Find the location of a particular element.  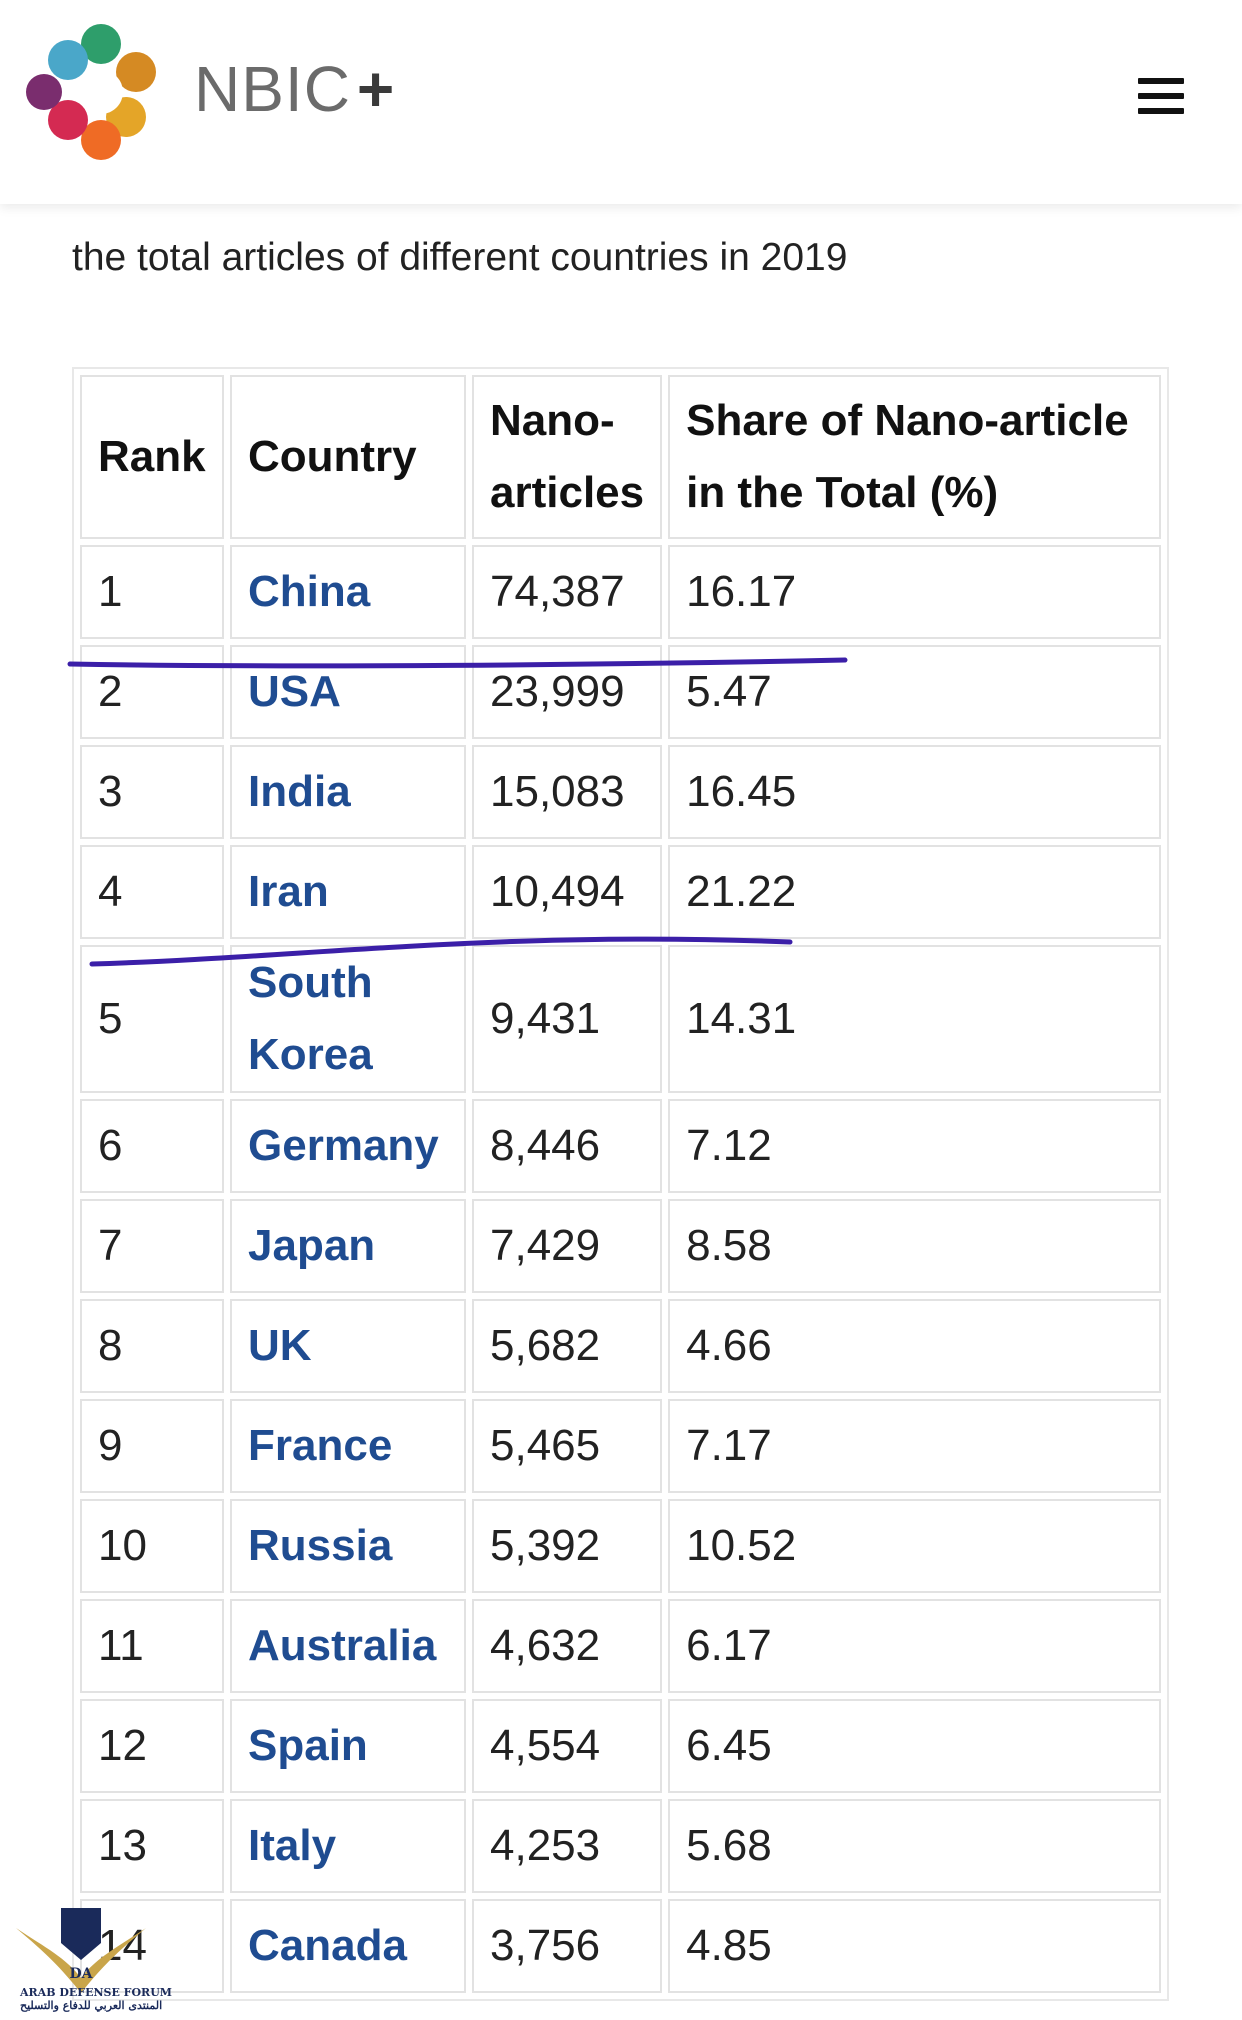

header-country: Country is located at coordinates (348, 457).